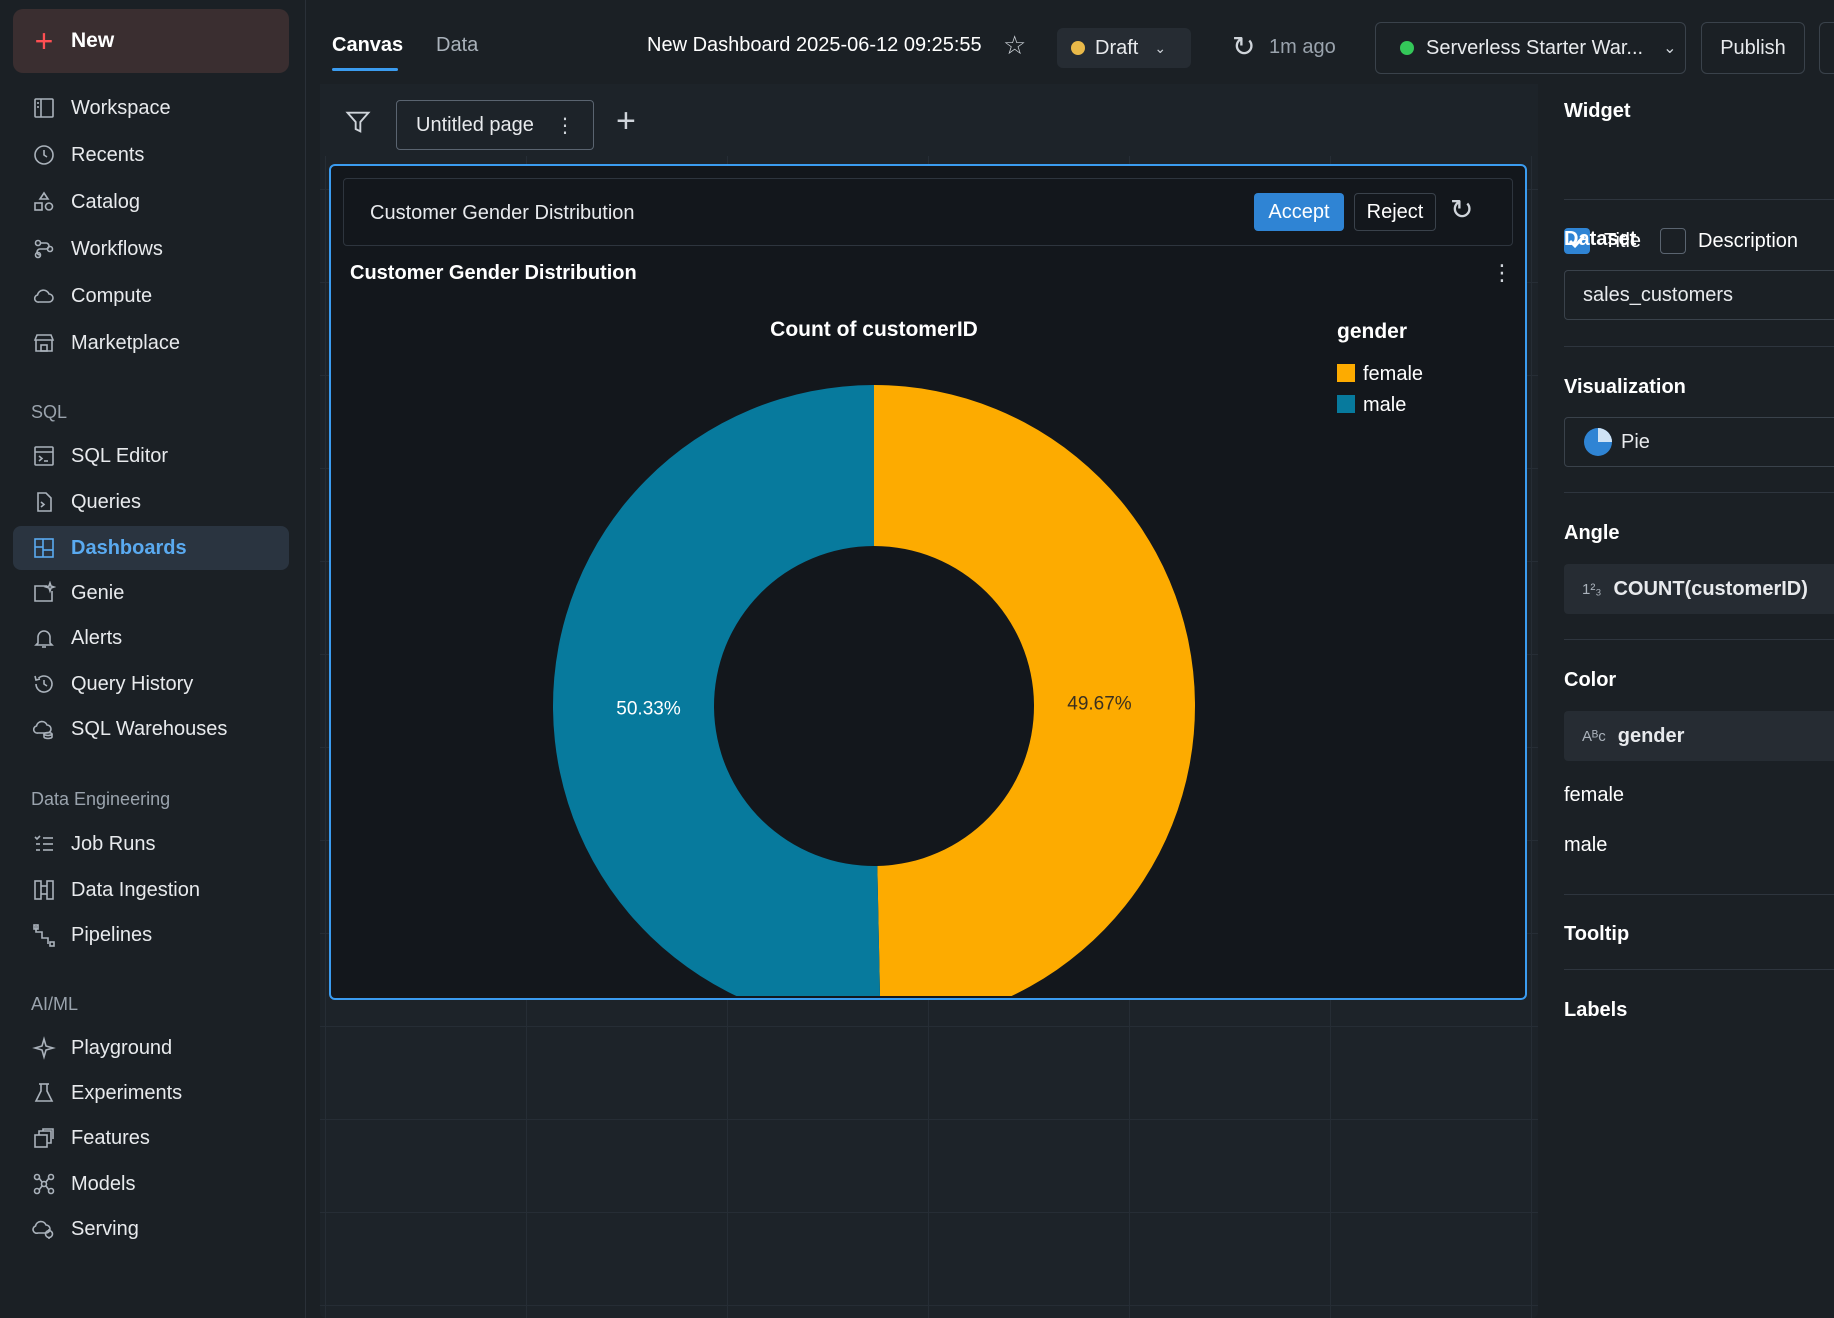 The width and height of the screenshot is (1834, 1318). I want to click on sidebar-item-marketplace: Marketplace, so click(151, 343).